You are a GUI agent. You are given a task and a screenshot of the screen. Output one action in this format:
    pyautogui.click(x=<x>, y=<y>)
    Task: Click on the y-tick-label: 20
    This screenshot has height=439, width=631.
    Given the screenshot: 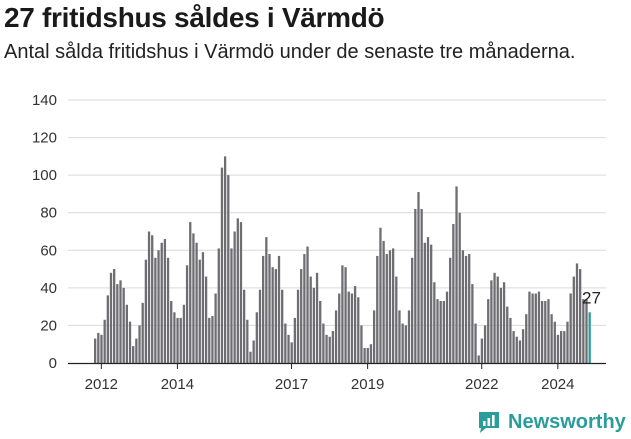 What is the action you would take?
    pyautogui.click(x=48, y=325)
    